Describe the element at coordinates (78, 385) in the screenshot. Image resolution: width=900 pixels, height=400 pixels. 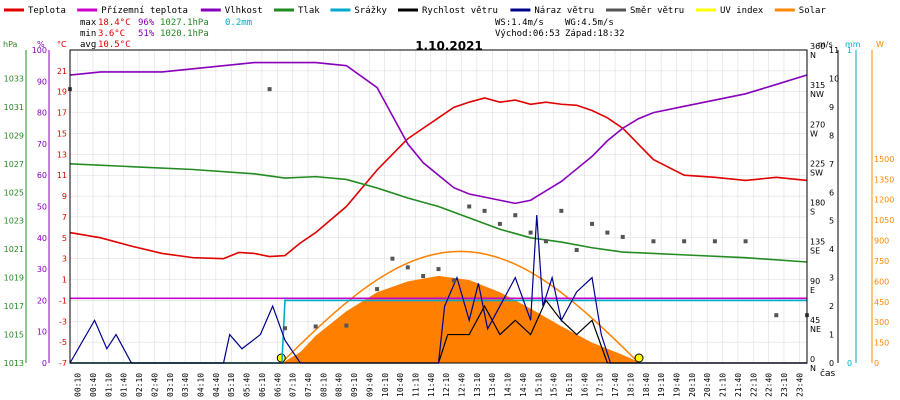
I see `x-tick-label: 00:10` at that location.